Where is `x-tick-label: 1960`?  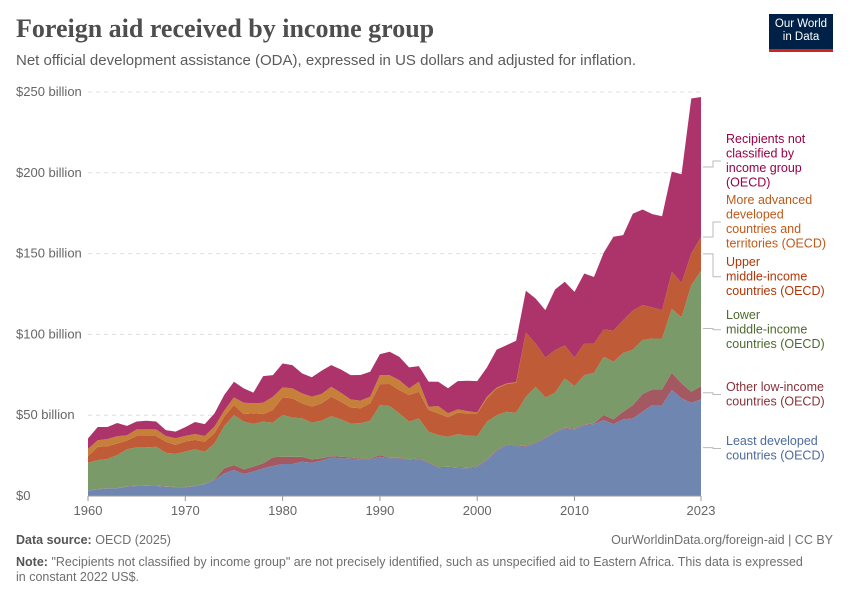 x-tick-label: 1960 is located at coordinates (88, 510).